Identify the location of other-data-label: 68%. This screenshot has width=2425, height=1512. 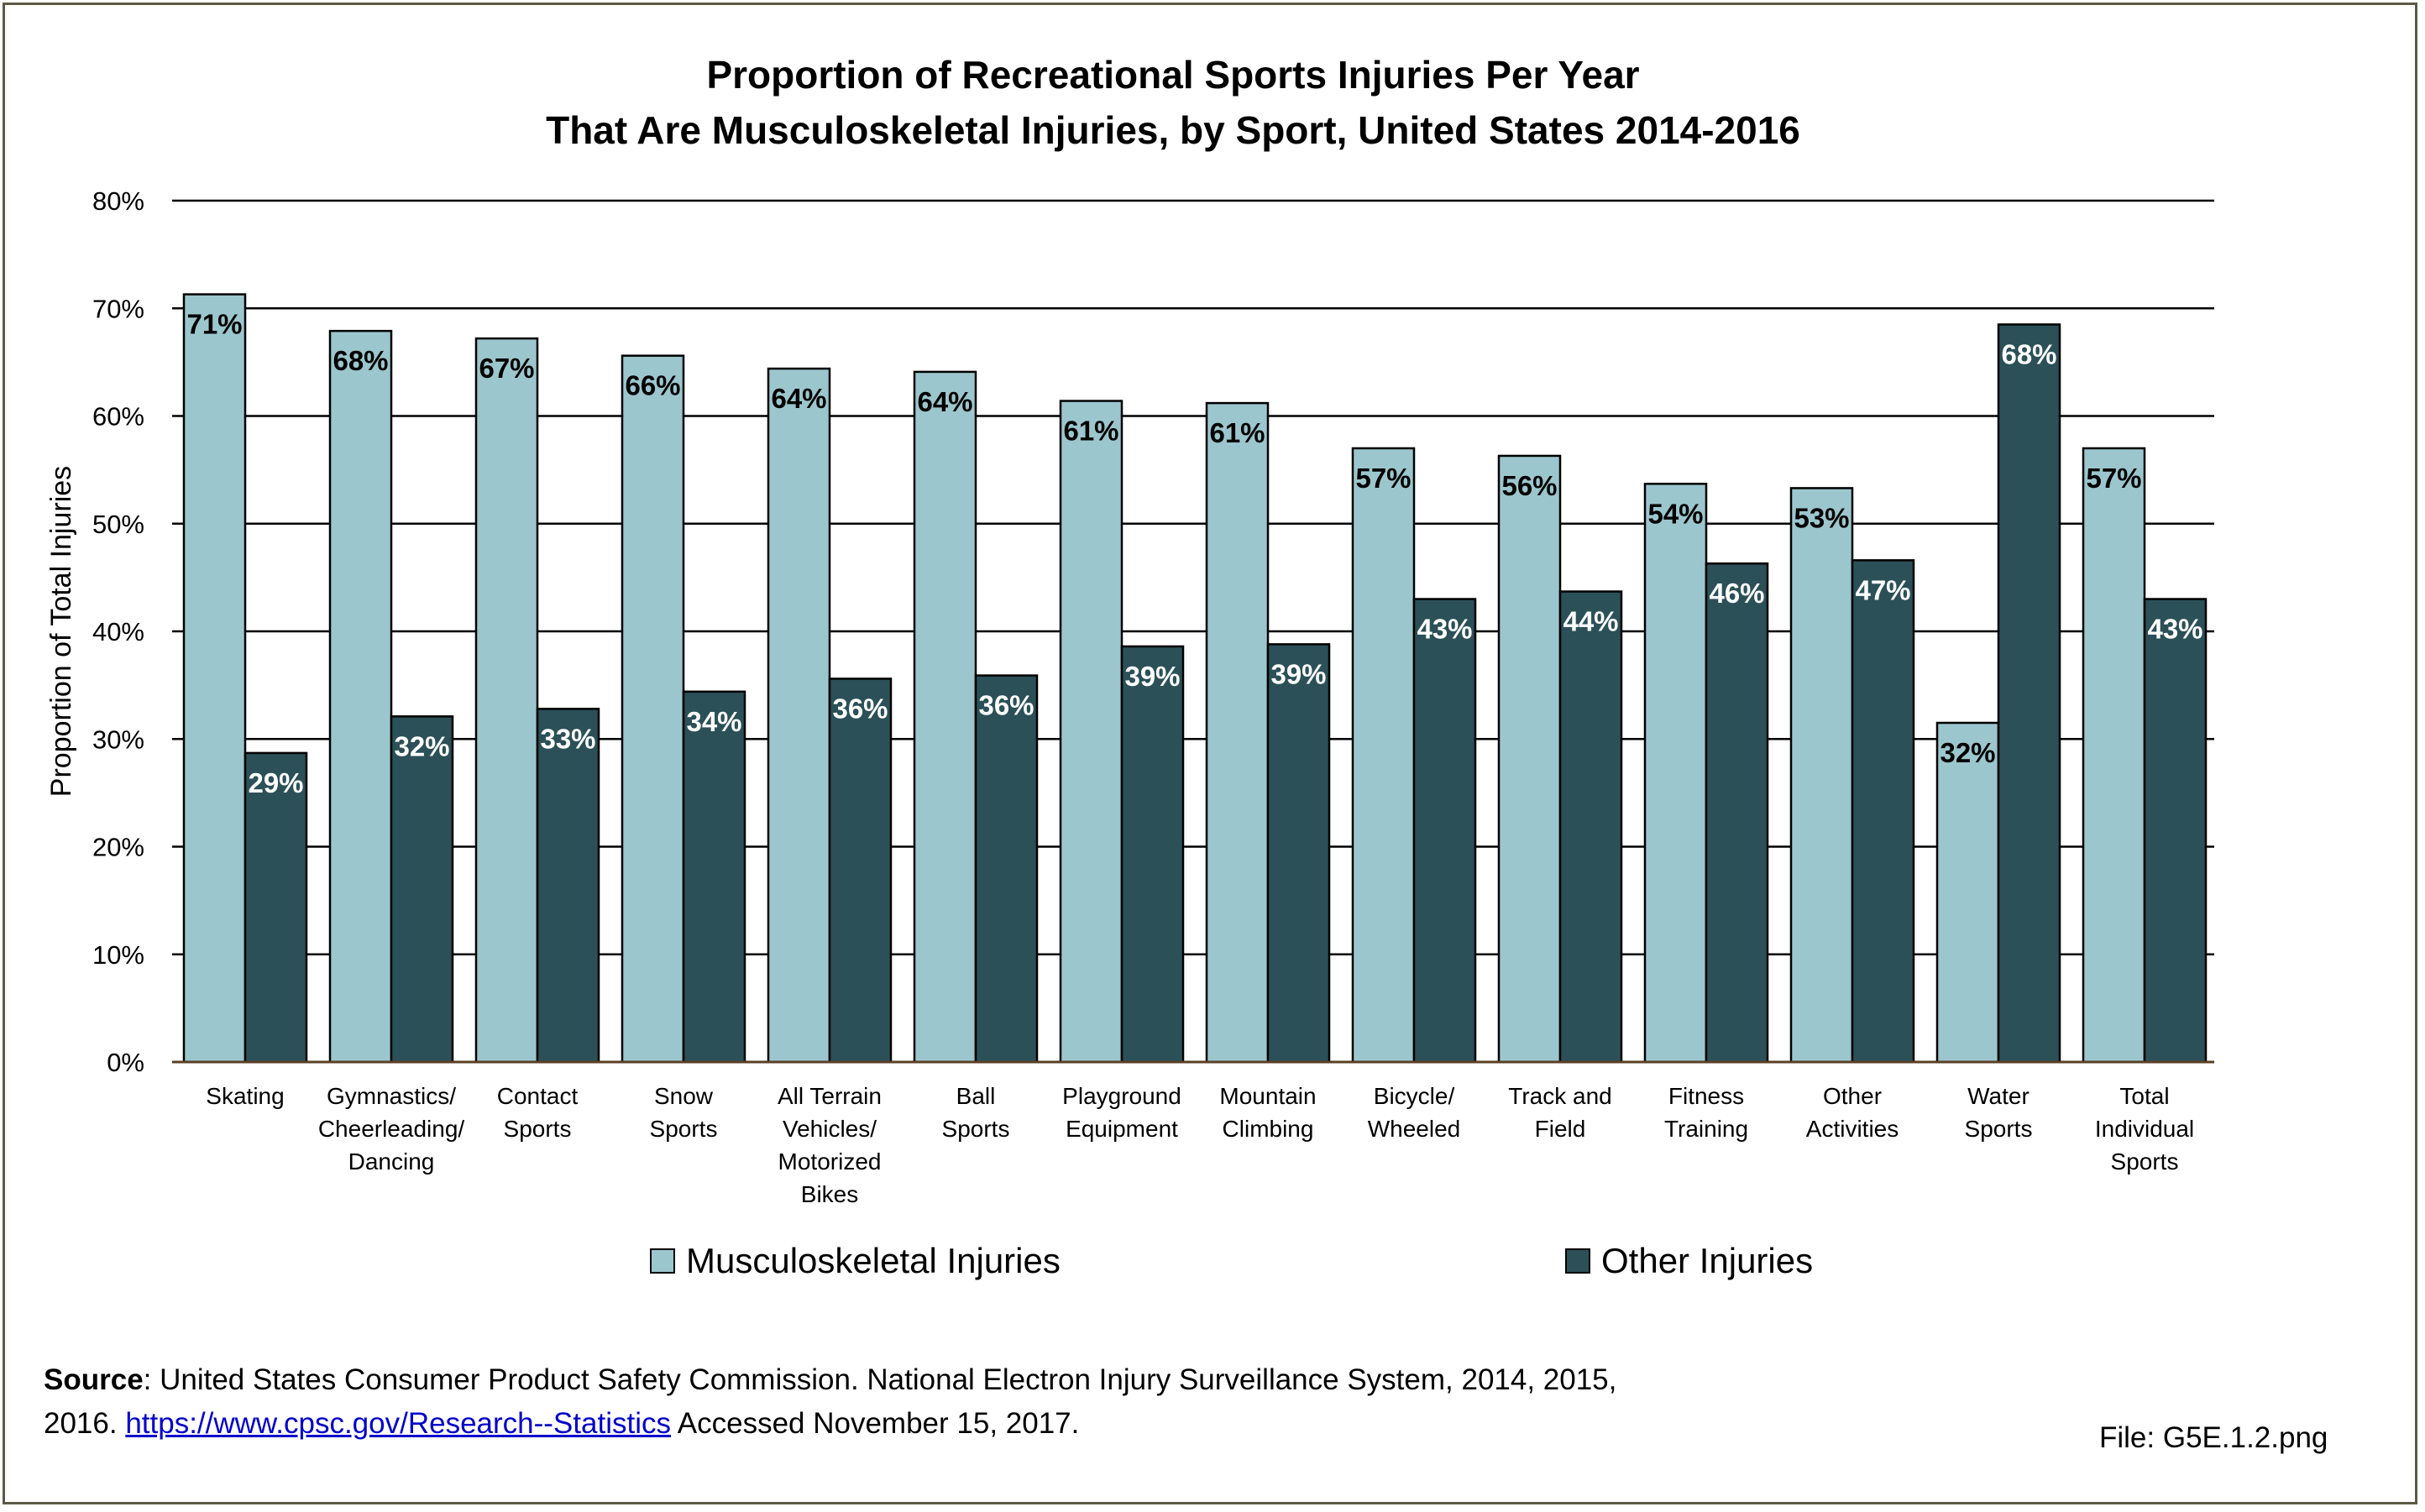
(2028, 353).